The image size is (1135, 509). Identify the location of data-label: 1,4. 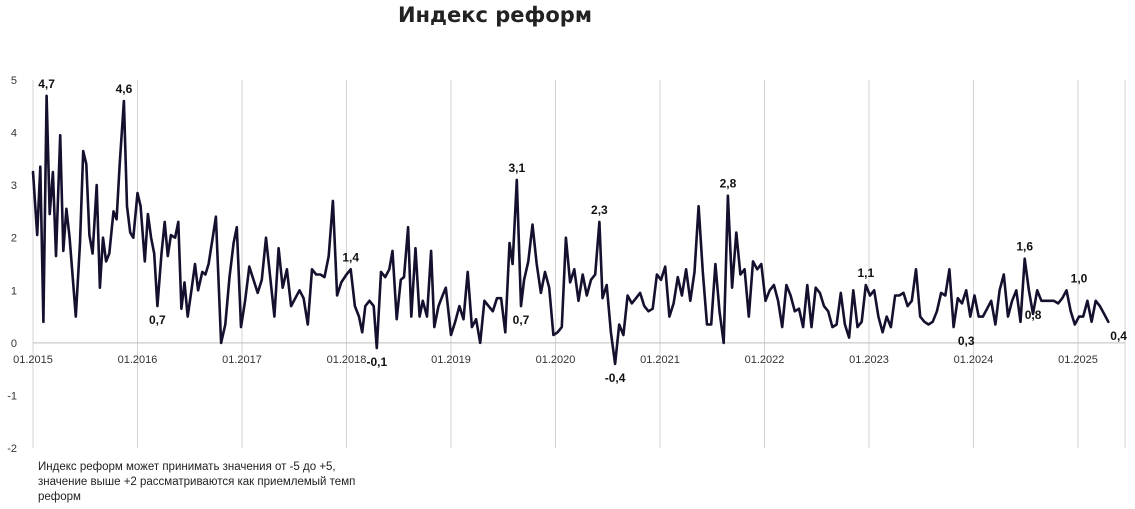
(350, 257).